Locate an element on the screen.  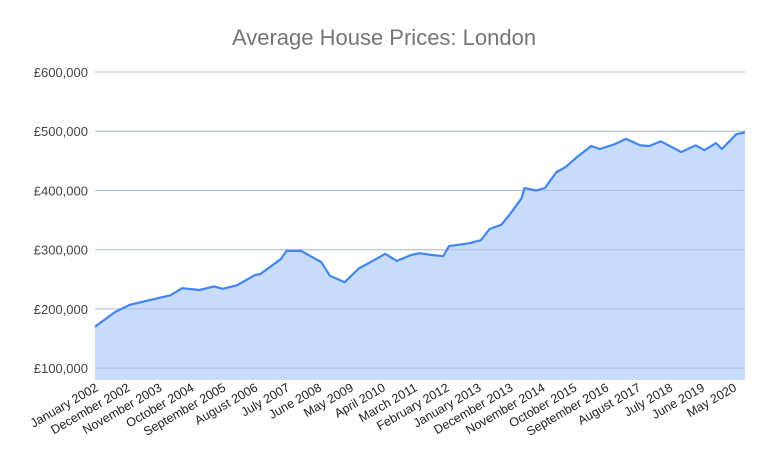
chart-title: Average House Prices: London is located at coordinates (384, 37).